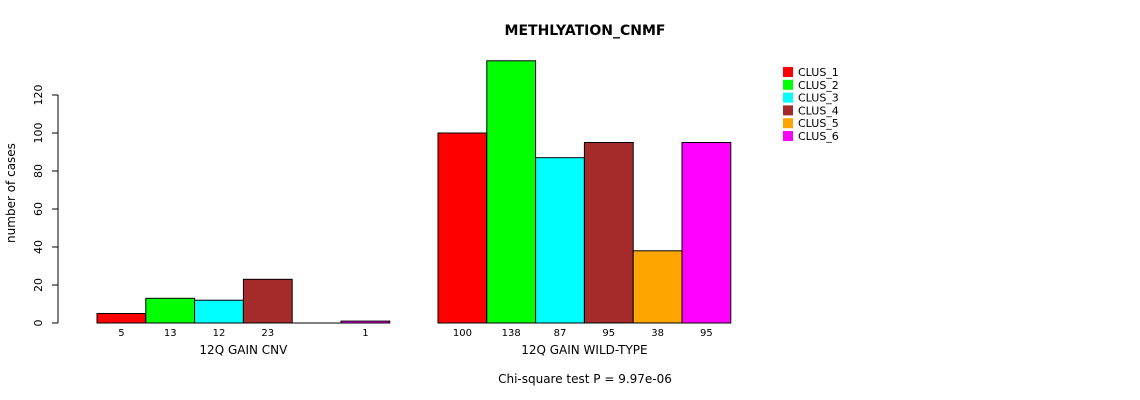 This screenshot has width=1140, height=400. I want to click on count-label: 12, so click(219, 333).